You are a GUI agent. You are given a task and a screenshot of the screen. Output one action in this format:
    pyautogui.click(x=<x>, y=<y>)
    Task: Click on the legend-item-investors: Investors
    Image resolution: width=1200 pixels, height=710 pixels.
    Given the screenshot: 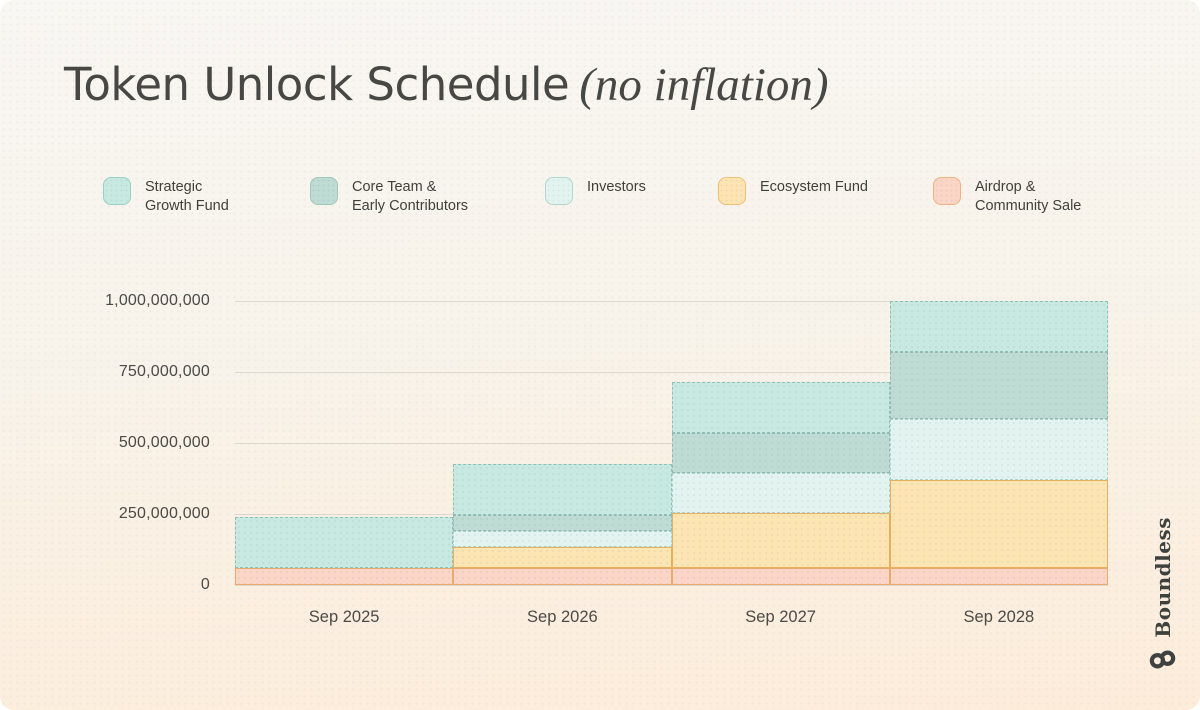 What is the action you would take?
    pyautogui.click(x=595, y=191)
    